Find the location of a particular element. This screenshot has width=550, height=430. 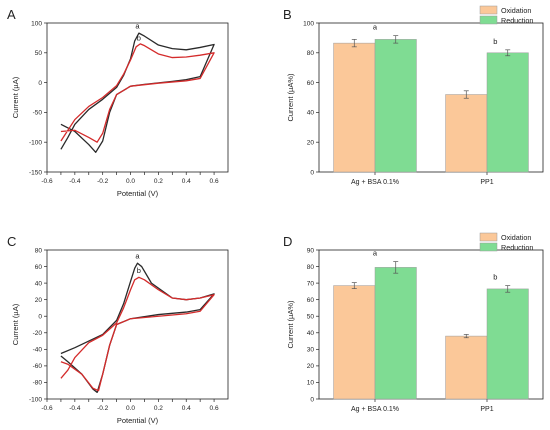

y-tick-label: 70 is located at coordinates (311, 283).